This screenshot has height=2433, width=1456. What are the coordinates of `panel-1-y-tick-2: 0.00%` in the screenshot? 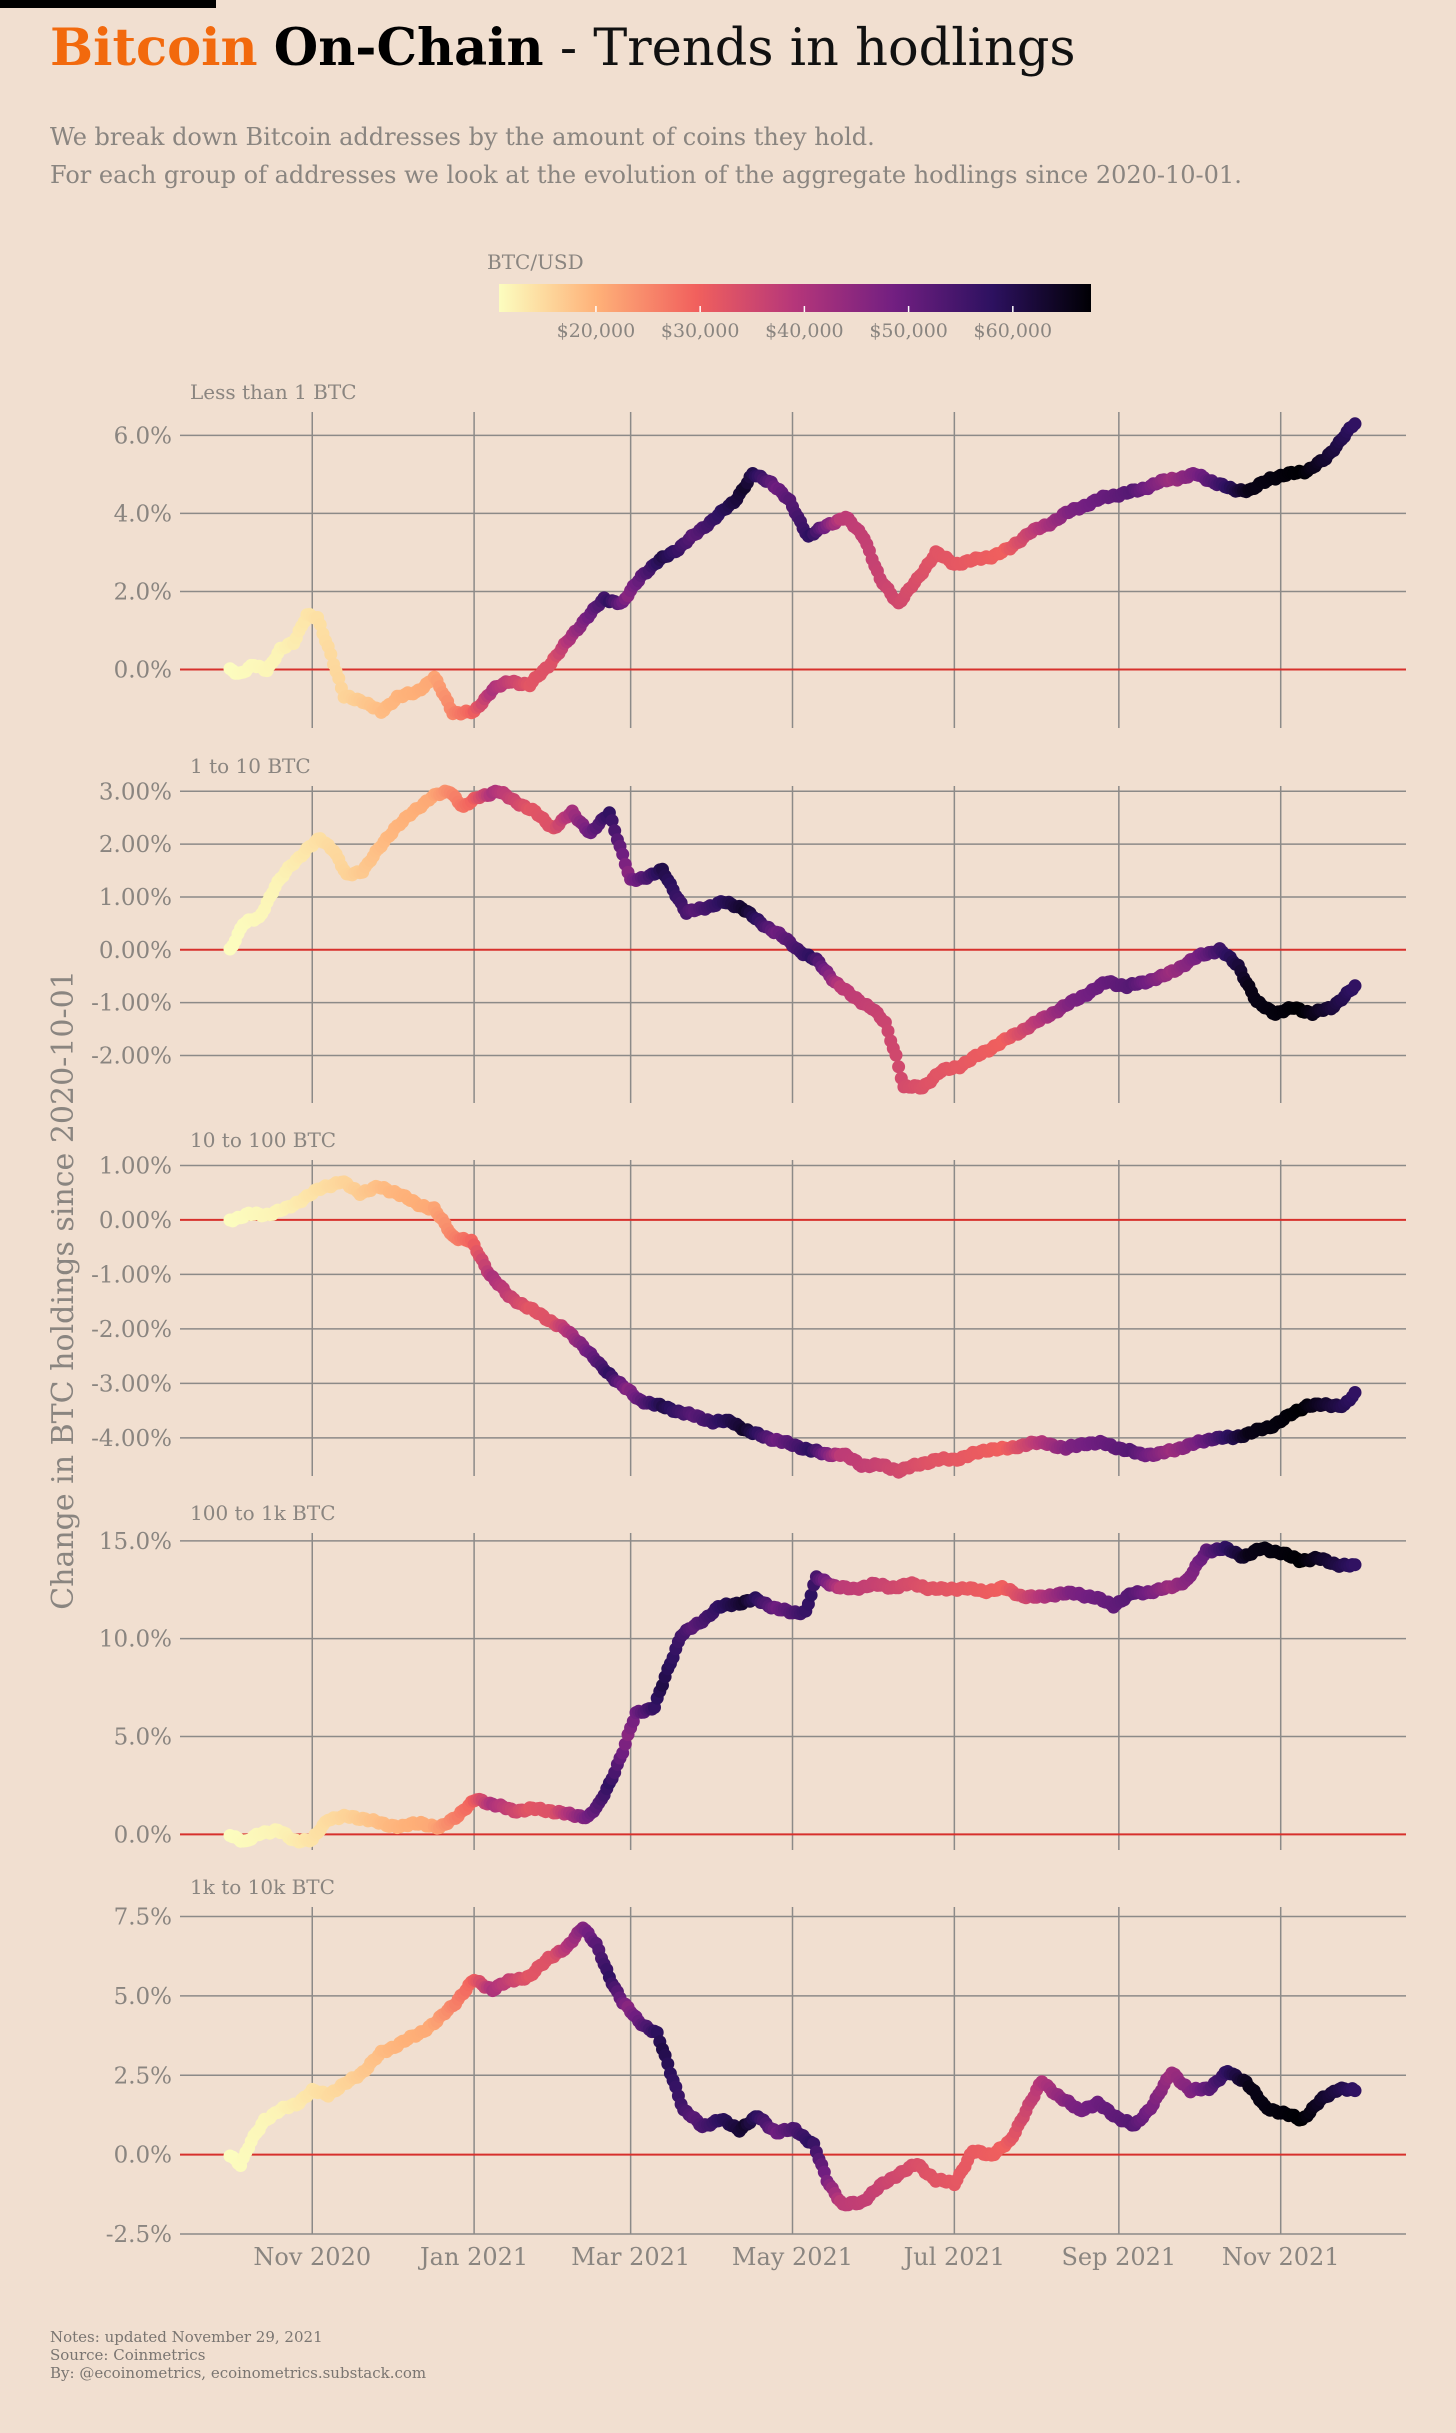 It's located at (135, 951).